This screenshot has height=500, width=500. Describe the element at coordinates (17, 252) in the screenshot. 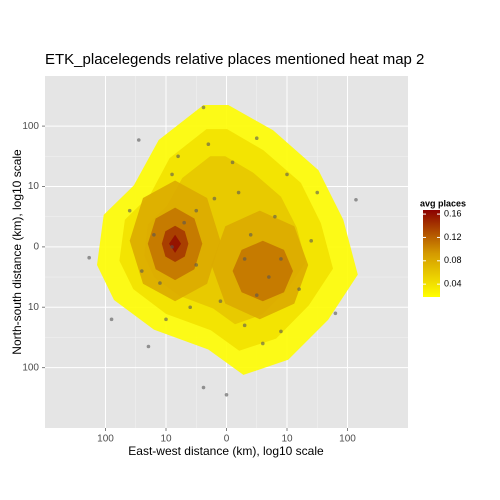

I see `y-axis-title: North-south distance (km), log10 scale` at that location.